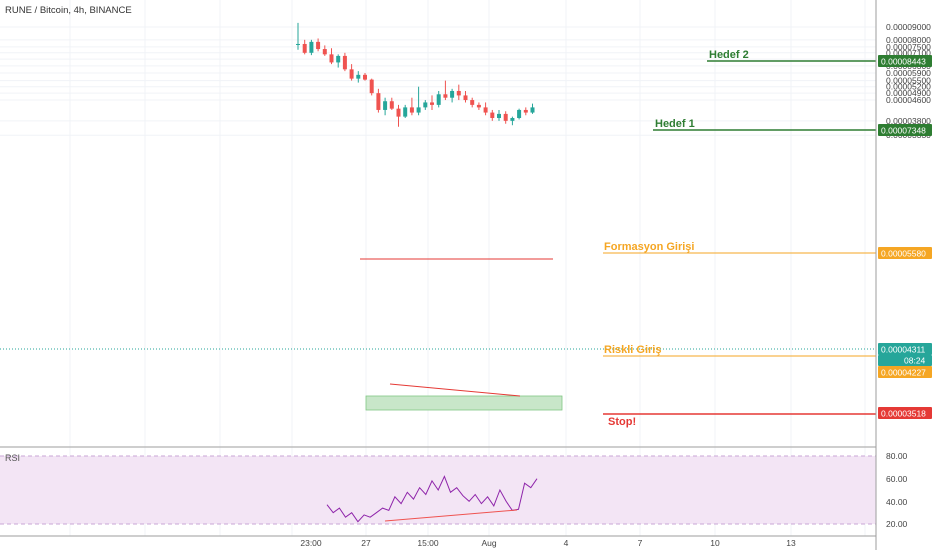  I want to click on price-divergence-line, so click(455, 390).